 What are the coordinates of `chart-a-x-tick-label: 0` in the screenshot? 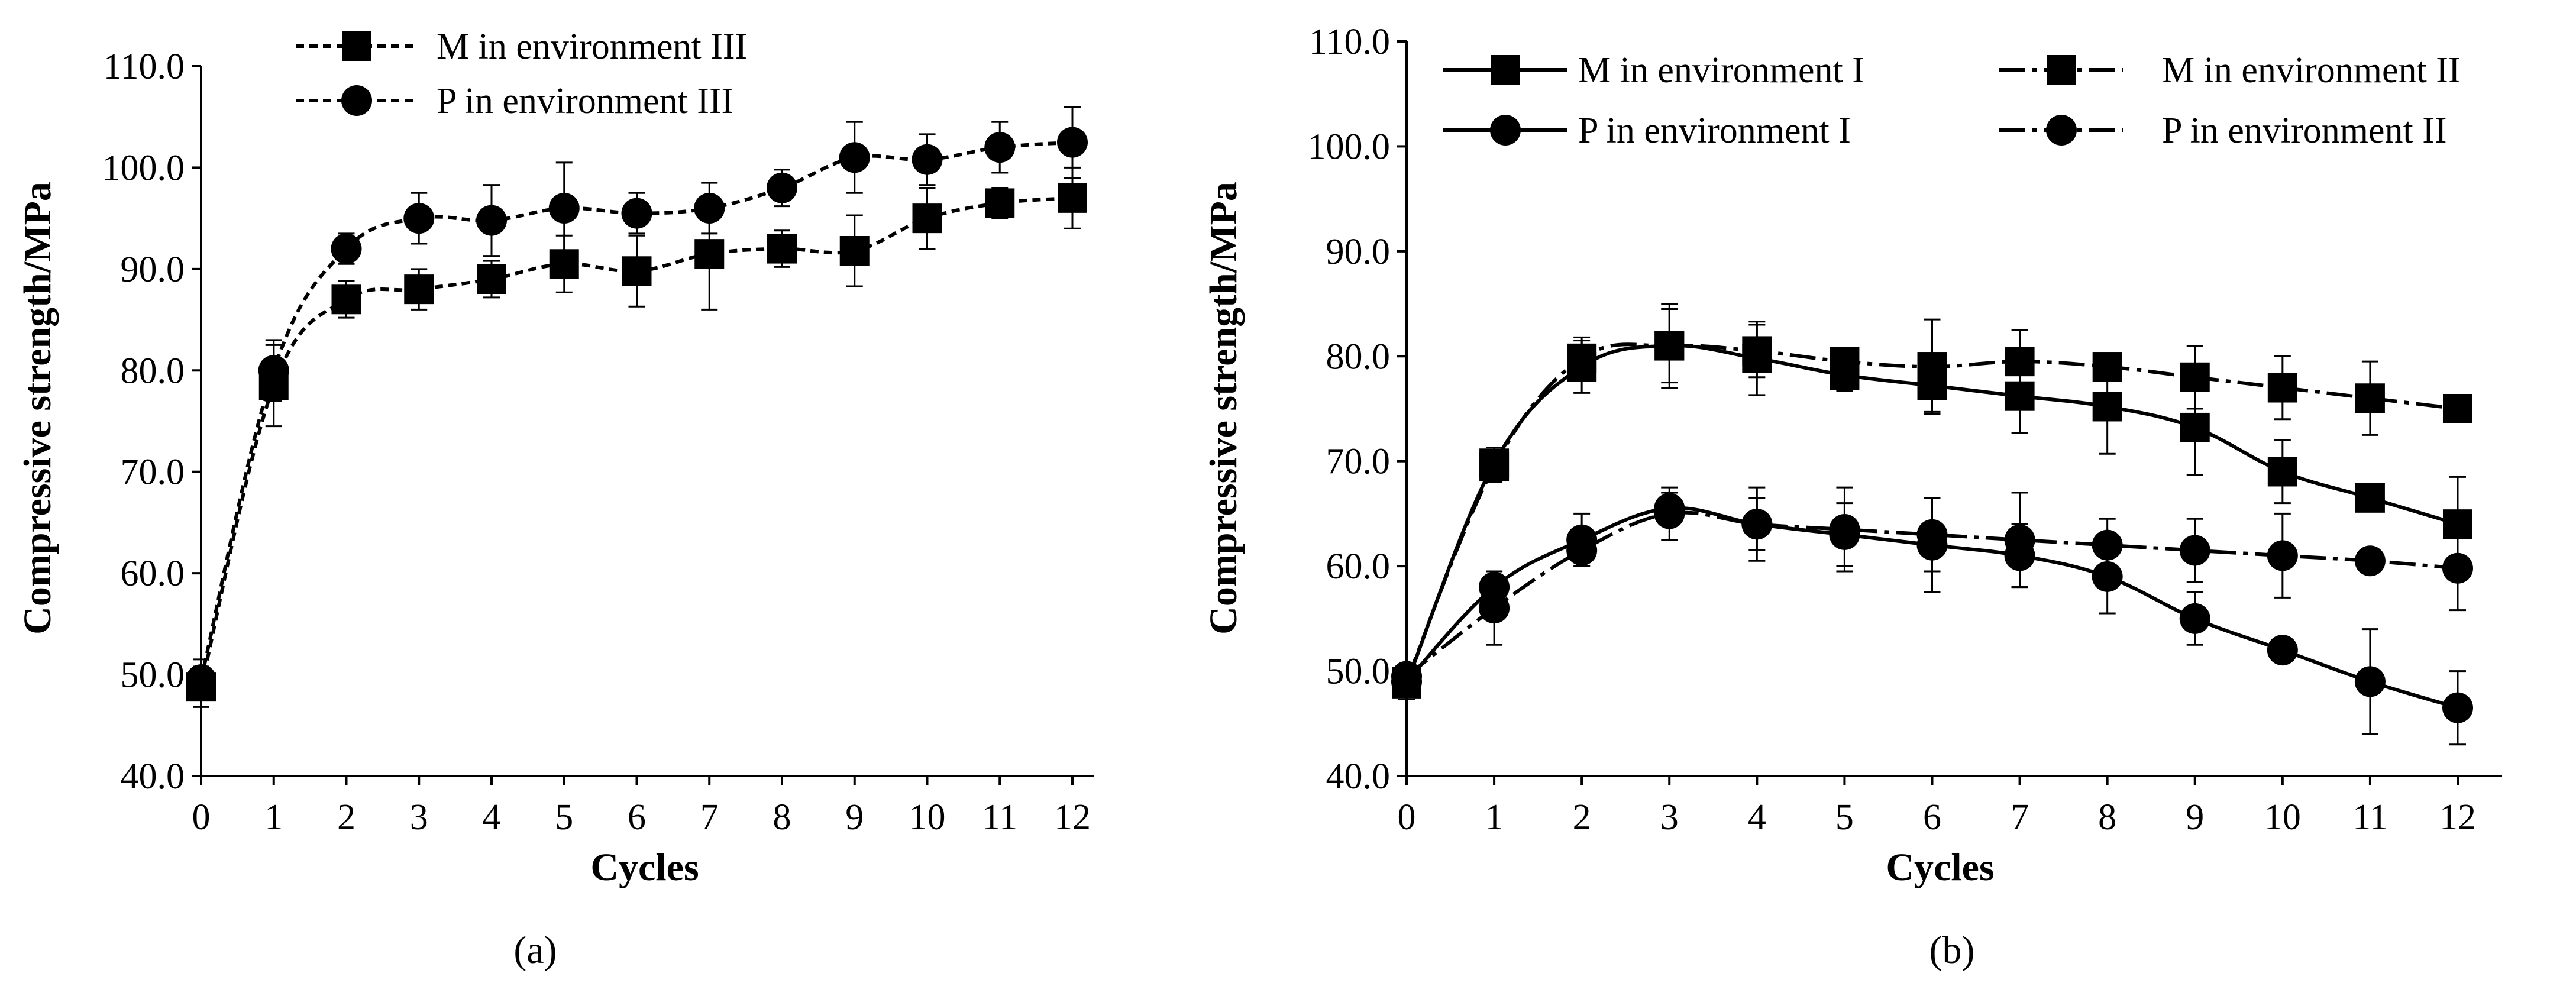 It's located at (201, 817).